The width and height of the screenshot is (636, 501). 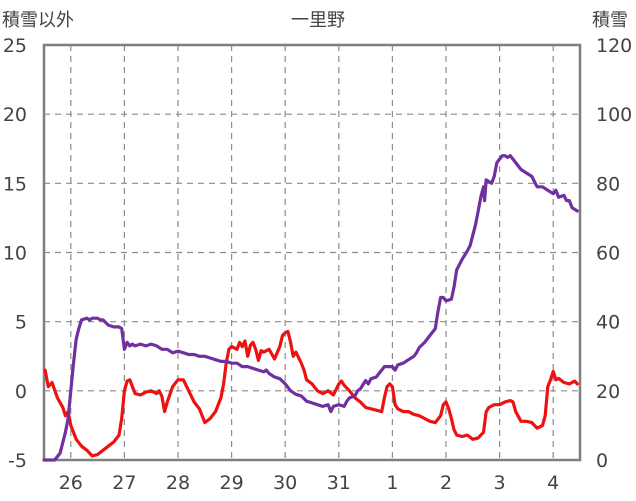 What do you see at coordinates (608, 323) in the screenshot?
I see `right-tick-label-40: 40` at bounding box center [608, 323].